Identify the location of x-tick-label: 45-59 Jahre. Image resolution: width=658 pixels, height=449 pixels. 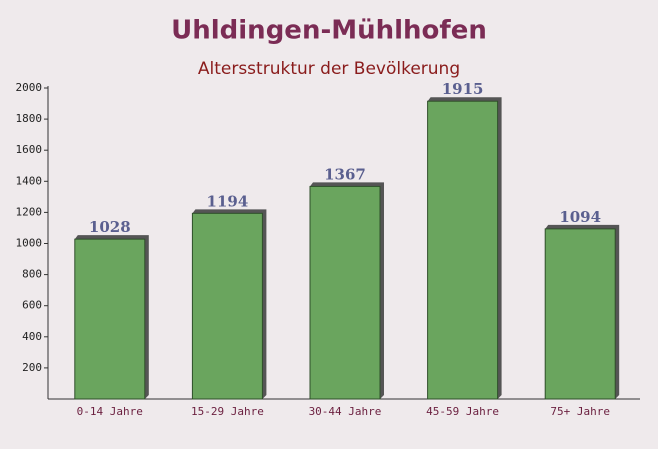
(462, 411).